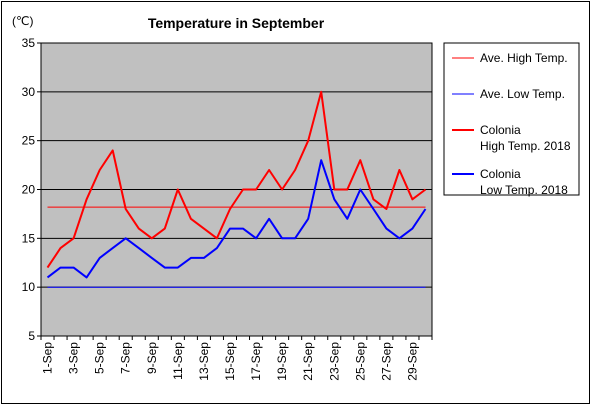 The width and height of the screenshot is (593, 407). Describe the element at coordinates (334, 361) in the screenshot. I see `x-tick-label: 23-Sep` at that location.